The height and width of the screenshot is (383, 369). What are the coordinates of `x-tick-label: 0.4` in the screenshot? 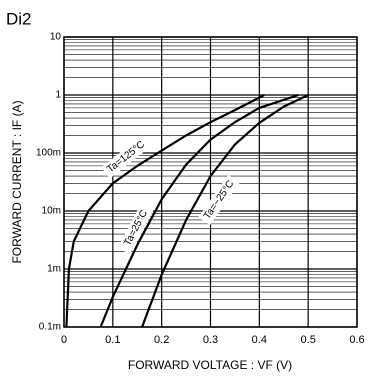 It's located at (259, 340).